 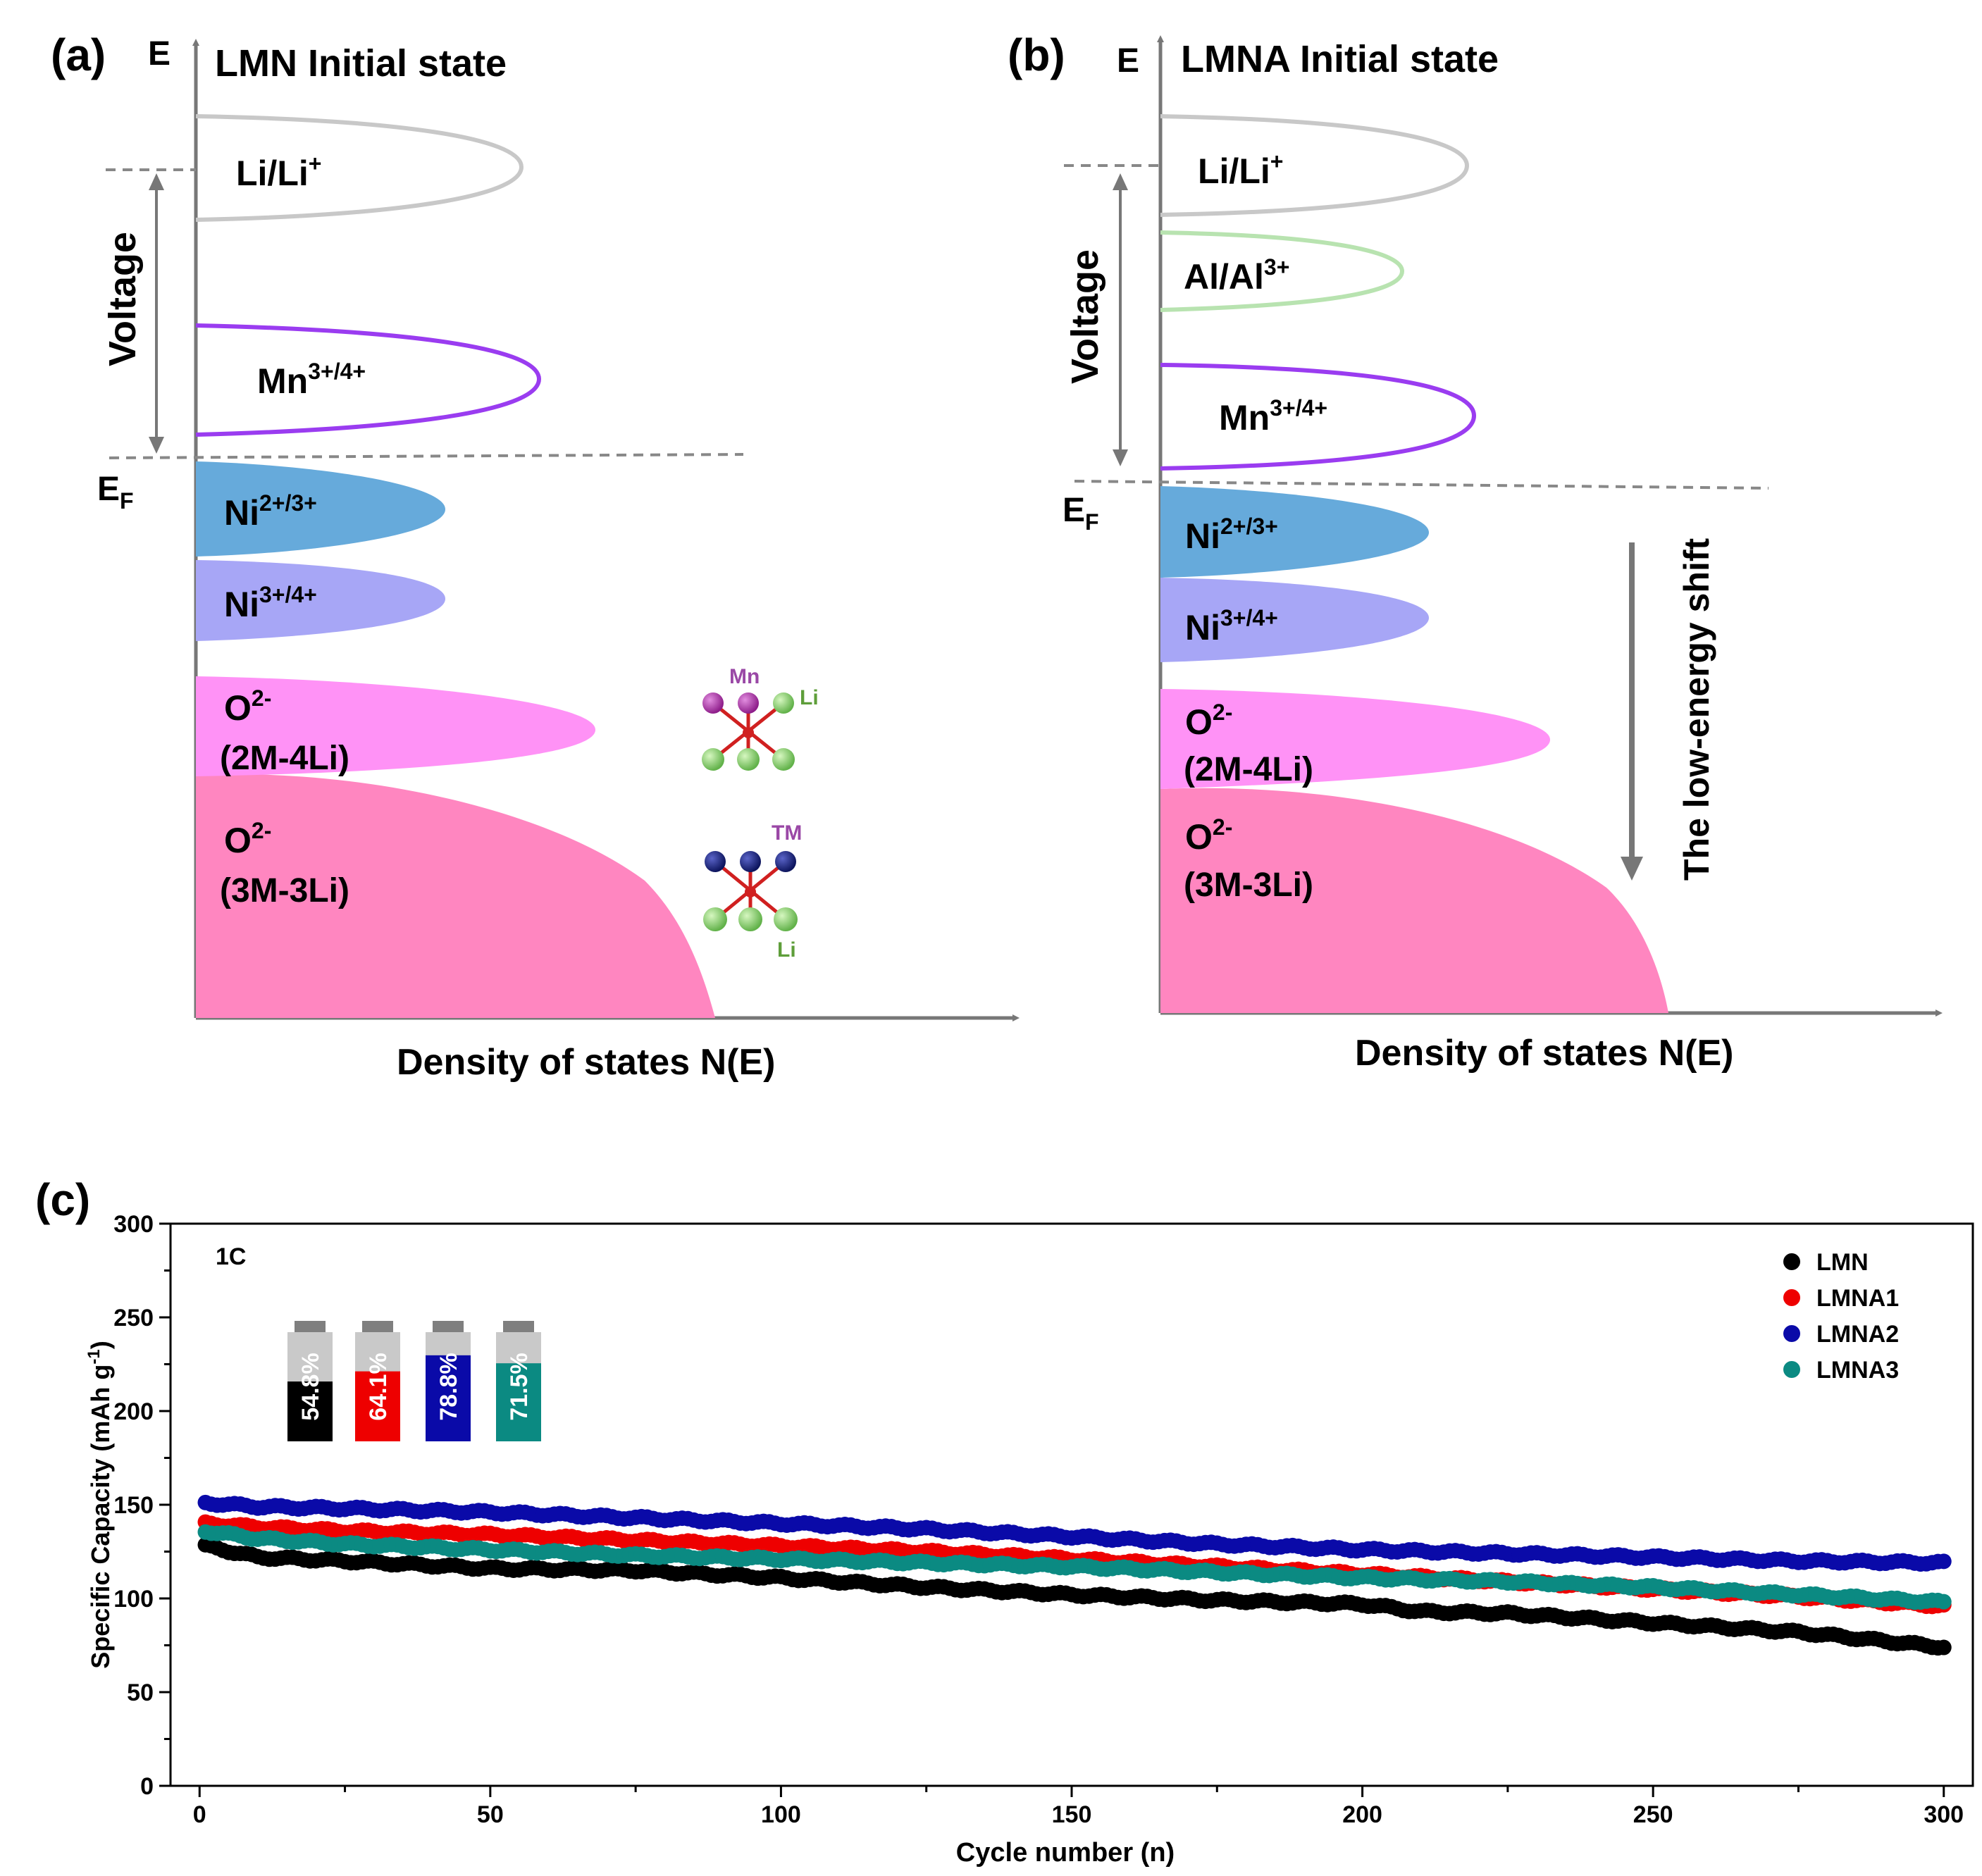 I want to click on battery-icon-LMNA3: 71.5%, so click(x=519, y=1381).